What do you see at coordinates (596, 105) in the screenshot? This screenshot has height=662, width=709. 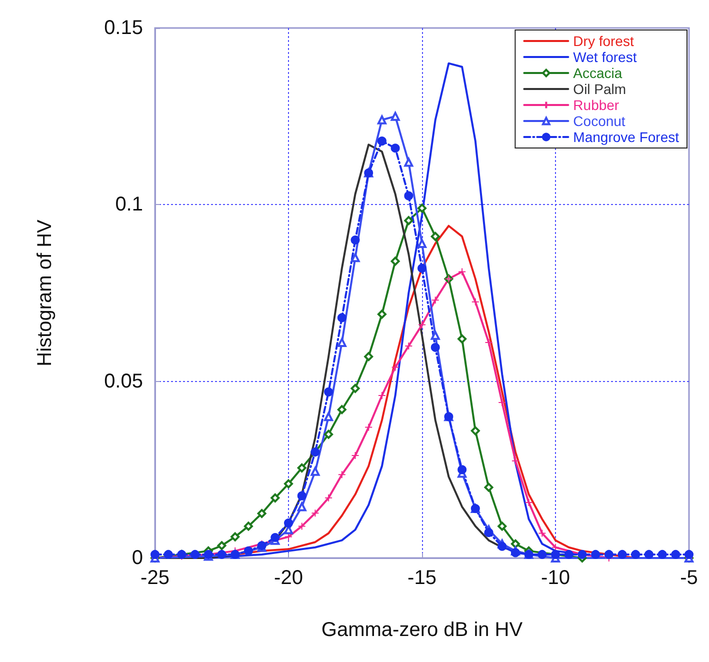 I see `legend-label: Rubber` at bounding box center [596, 105].